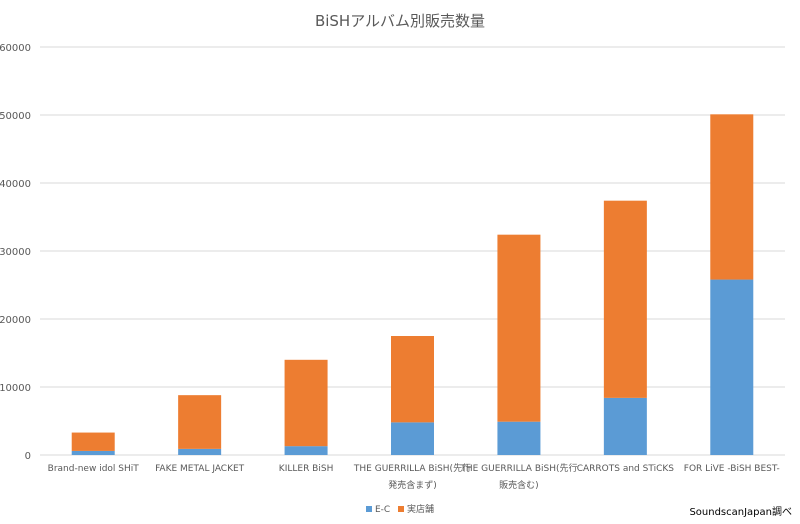 Image resolution: width=800 pixels, height=524 pixels. What do you see at coordinates (519, 485) in the screenshot?
I see `x-tick-label-line: 販売含む)` at bounding box center [519, 485].